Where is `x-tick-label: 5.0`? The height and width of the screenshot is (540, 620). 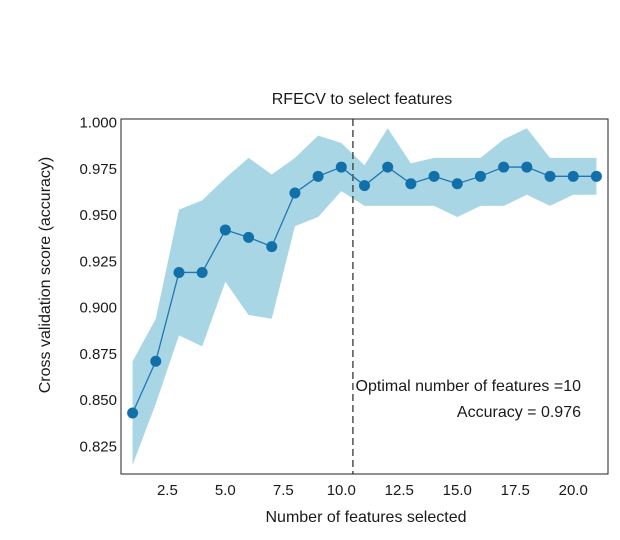 x-tick-label: 5.0 is located at coordinates (225, 490).